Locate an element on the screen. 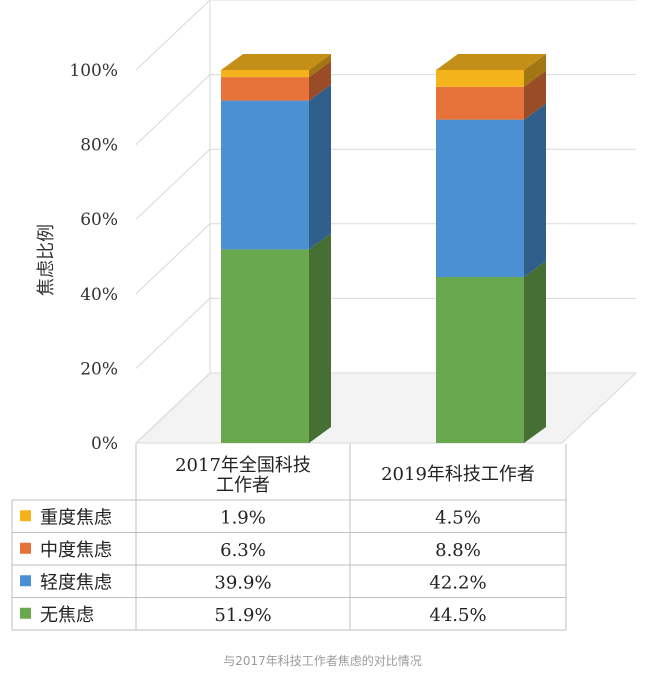 The image size is (645, 682). data-label: 6.3% is located at coordinates (243, 550).